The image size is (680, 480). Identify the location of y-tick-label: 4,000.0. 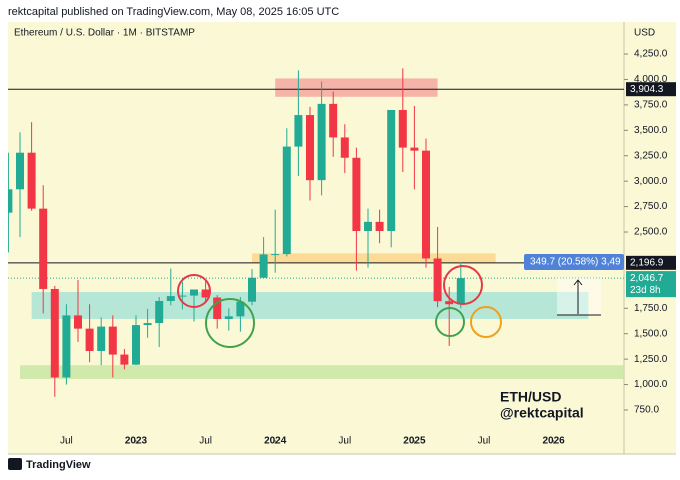
(651, 79).